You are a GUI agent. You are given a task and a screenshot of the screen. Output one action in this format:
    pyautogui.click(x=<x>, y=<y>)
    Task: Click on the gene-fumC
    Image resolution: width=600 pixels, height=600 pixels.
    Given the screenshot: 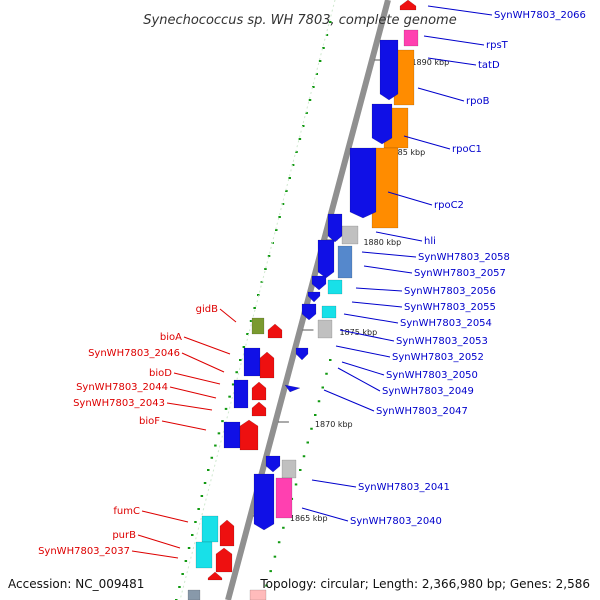 What is the action you would take?
    pyautogui.click(x=210, y=529)
    